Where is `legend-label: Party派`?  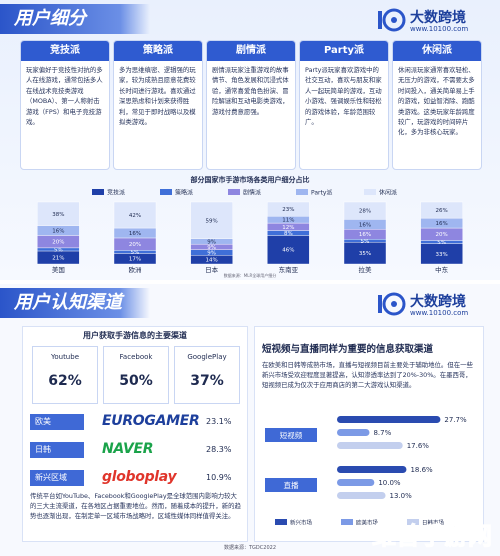
legend-label: Party派 is located at coordinates (321, 193).